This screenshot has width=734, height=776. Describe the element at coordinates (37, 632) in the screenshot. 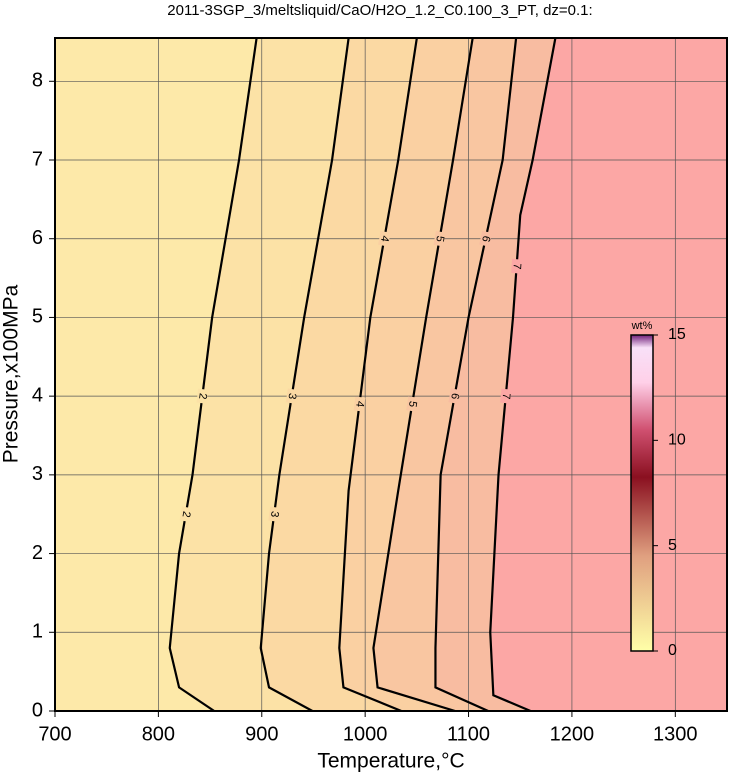

I see `y-tick-label: 1` at that location.